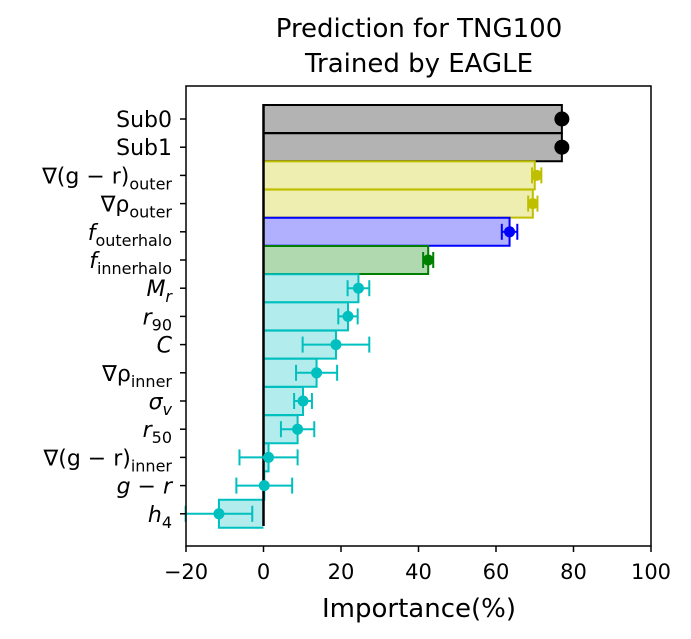  I want to click on y-tick-label: ∇ρinner, so click(136, 376).